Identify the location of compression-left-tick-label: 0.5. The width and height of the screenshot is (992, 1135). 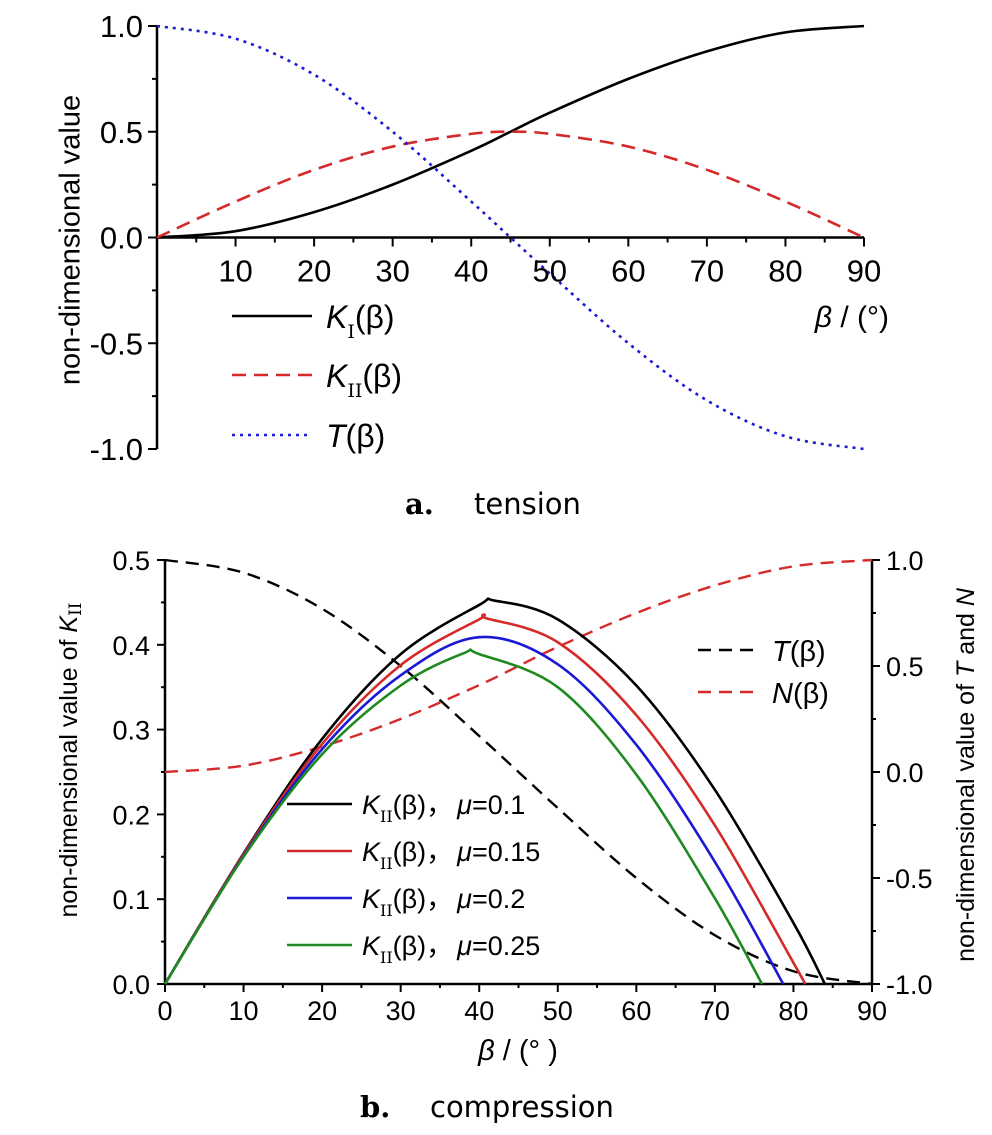
(131, 561).